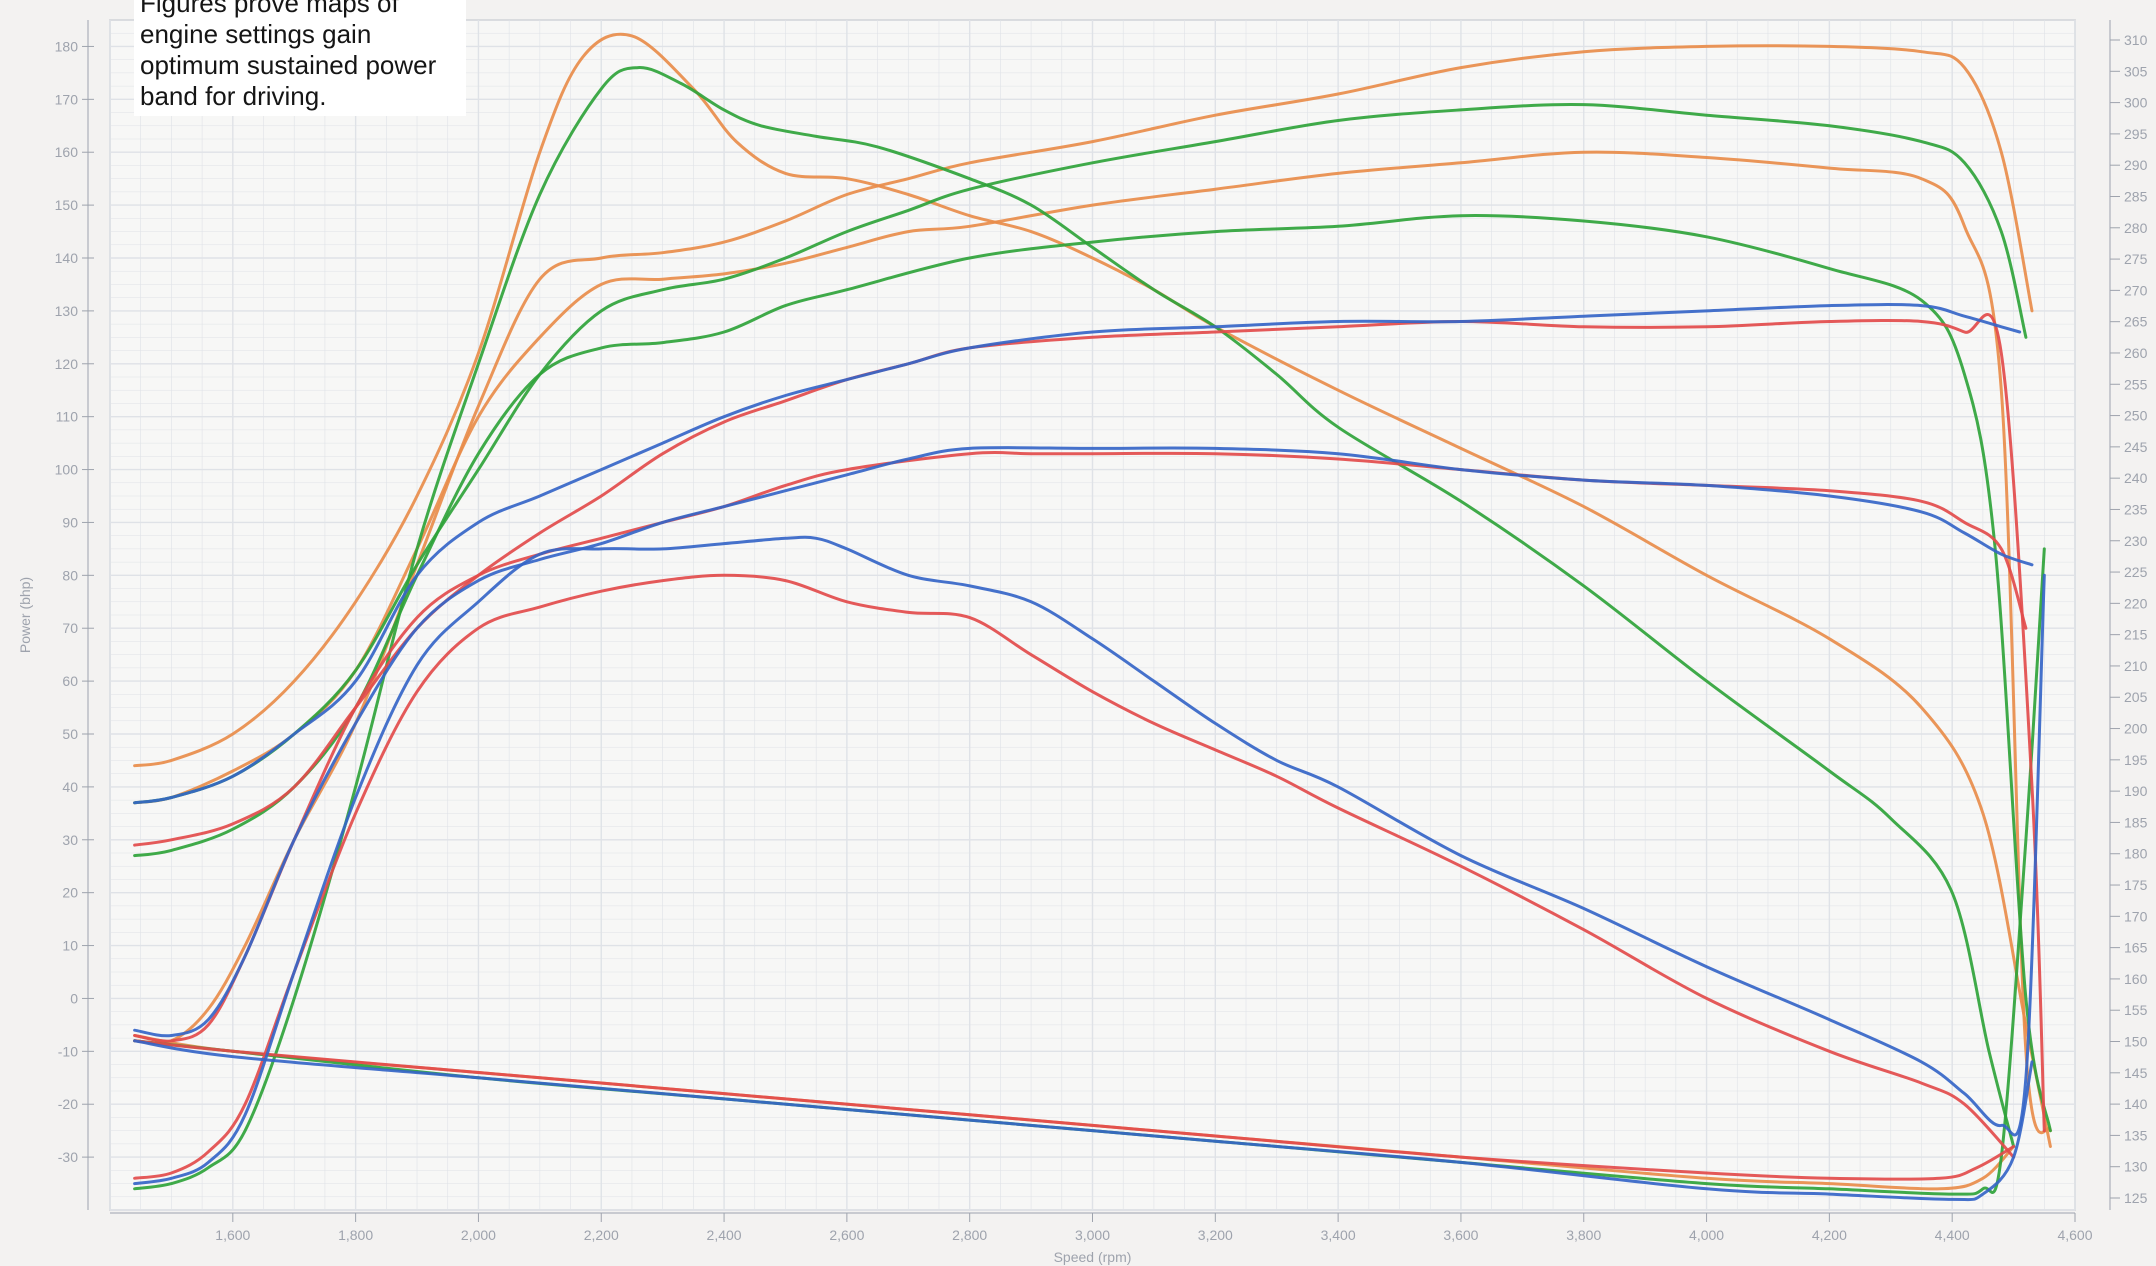 The image size is (2156, 1266). I want to click on right-tick-label: 290, so click(2136, 165).